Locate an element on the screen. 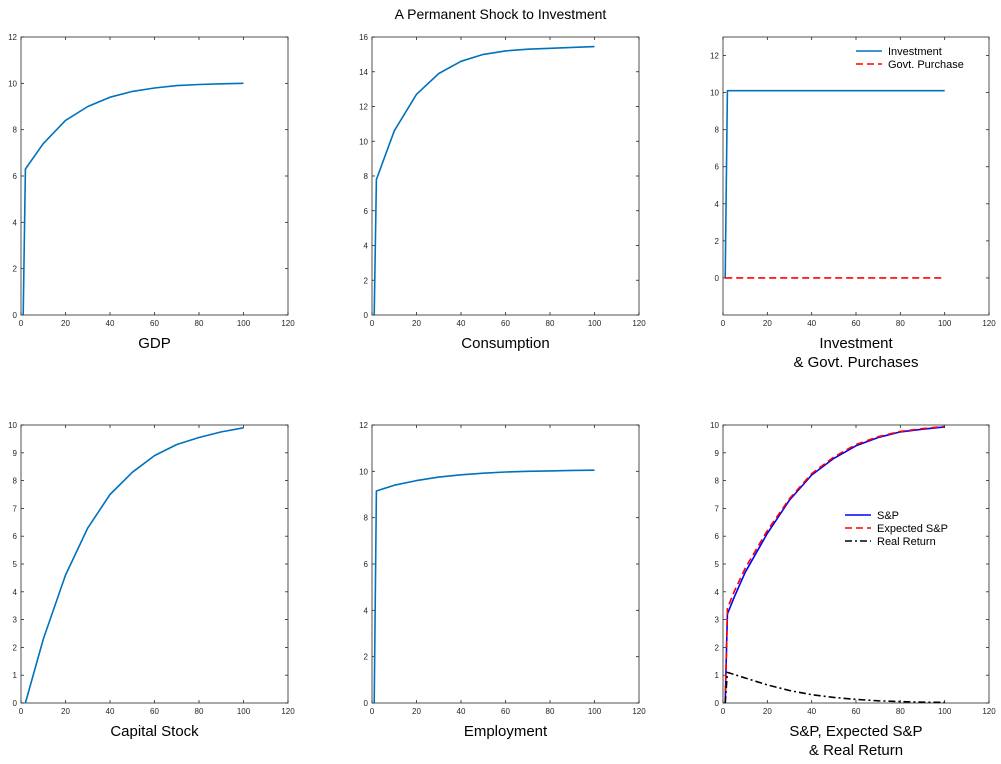 The width and height of the screenshot is (1001, 764). chart-panel-2: 0 20 40 60 80 100 120 0 2 4 6 8 10 12 14 16 Consumption is located at coordinates (502, 192).